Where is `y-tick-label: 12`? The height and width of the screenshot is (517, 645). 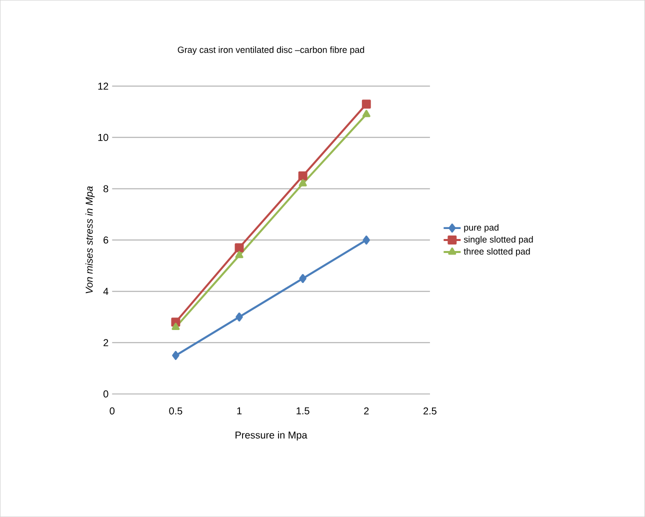
y-tick-label: 12 is located at coordinates (103, 86).